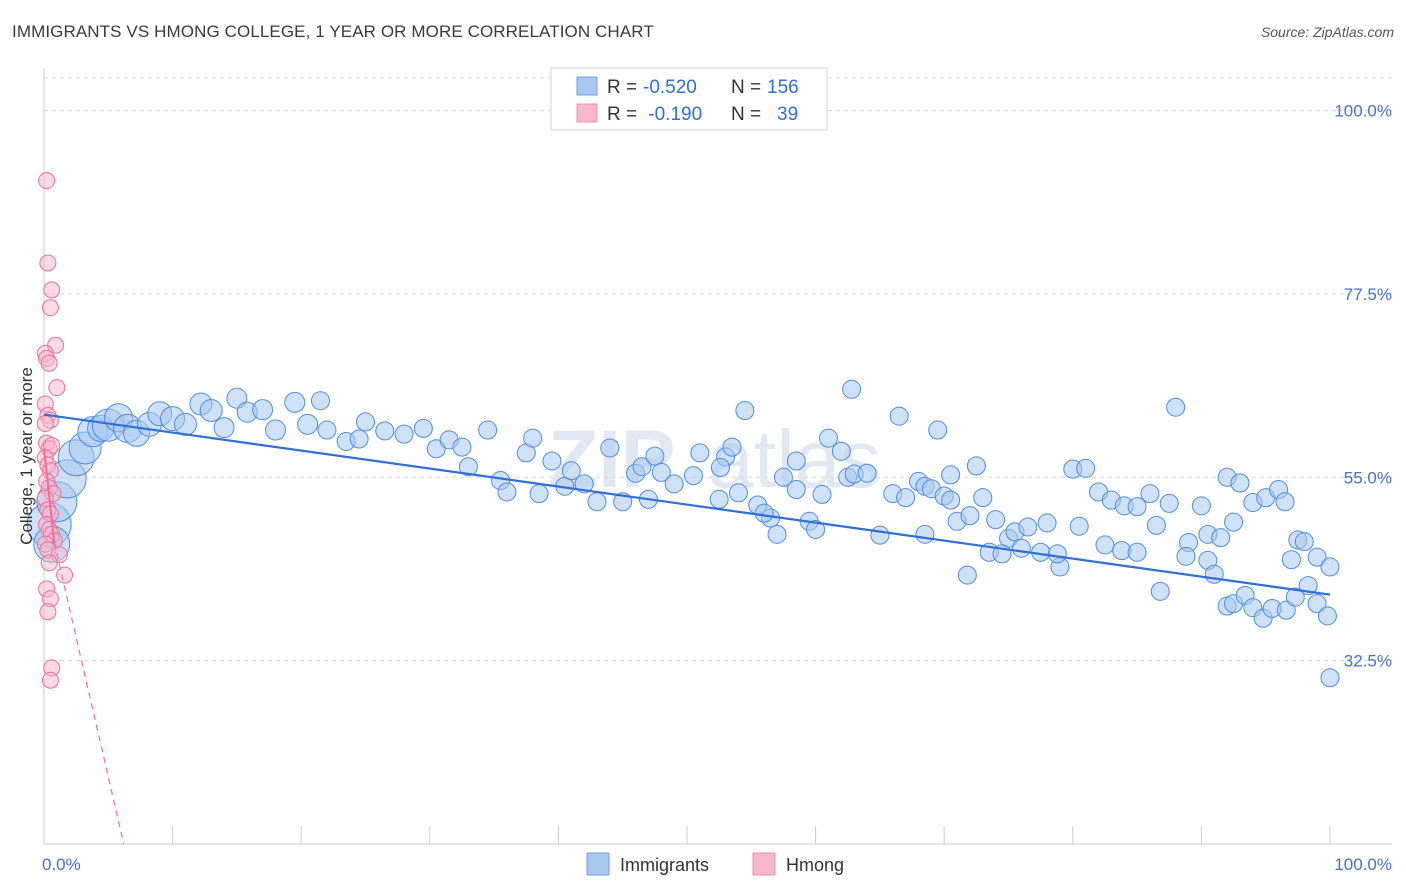  Describe the element at coordinates (1363, 111) in the screenshot. I see `y-tick-label: 100.0%` at that location.